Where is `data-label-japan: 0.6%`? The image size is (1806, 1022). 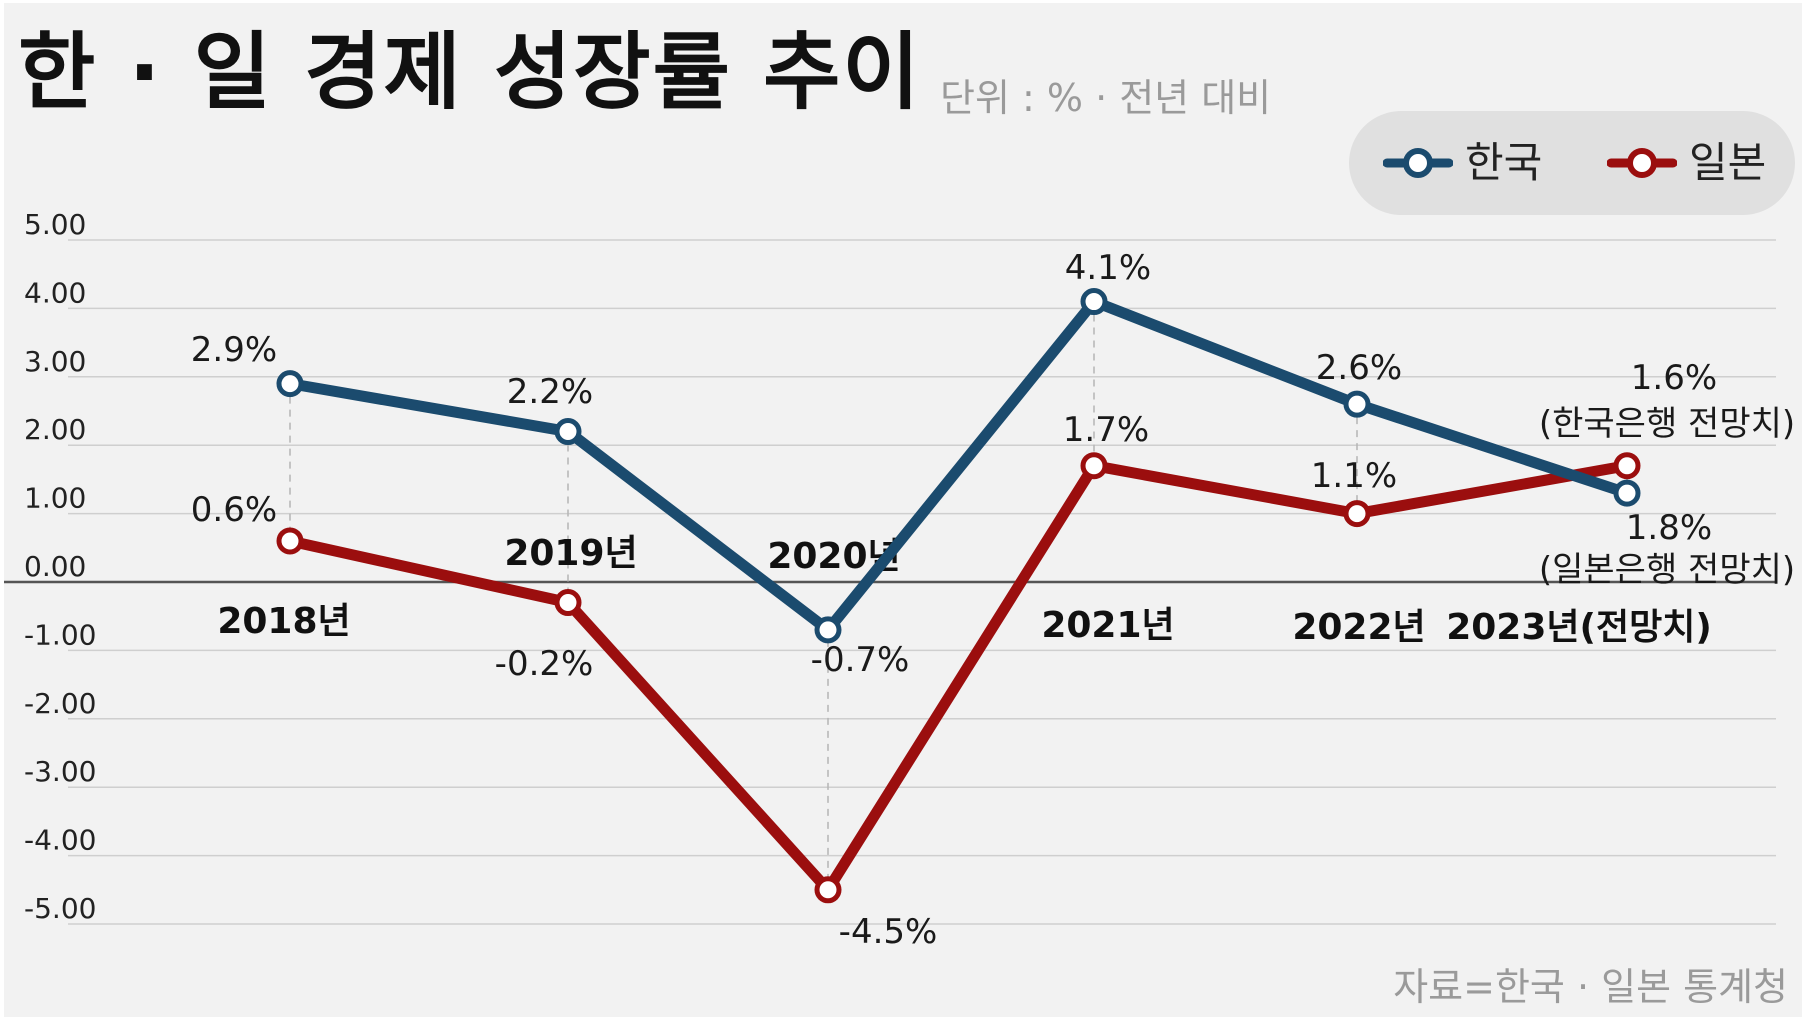
data-label-japan: 0.6% is located at coordinates (234, 510).